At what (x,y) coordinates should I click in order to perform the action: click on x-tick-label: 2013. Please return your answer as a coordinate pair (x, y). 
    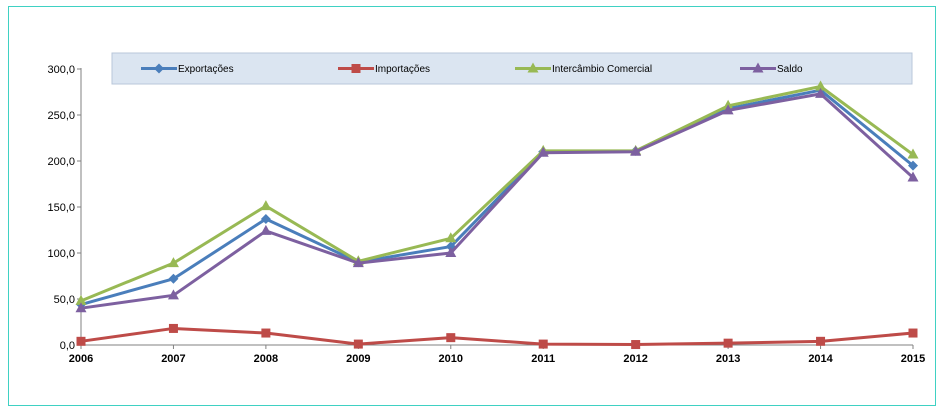
    Looking at the image, I should click on (728, 359).